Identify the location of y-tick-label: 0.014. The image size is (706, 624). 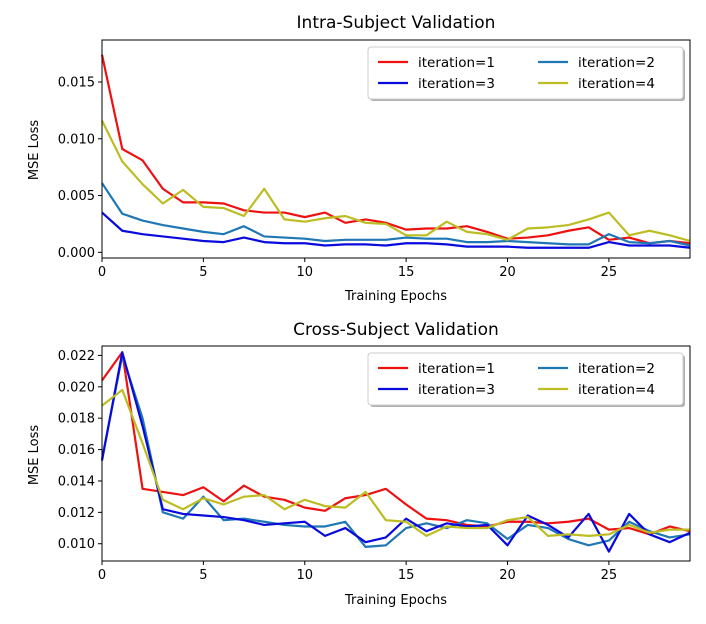
(76, 481).